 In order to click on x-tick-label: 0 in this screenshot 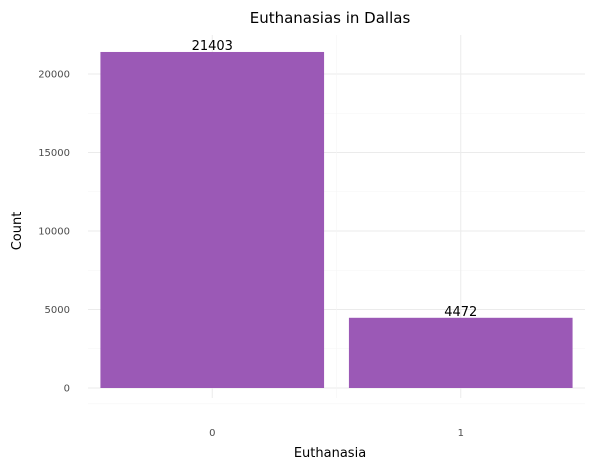, I will do `click(212, 433)`.